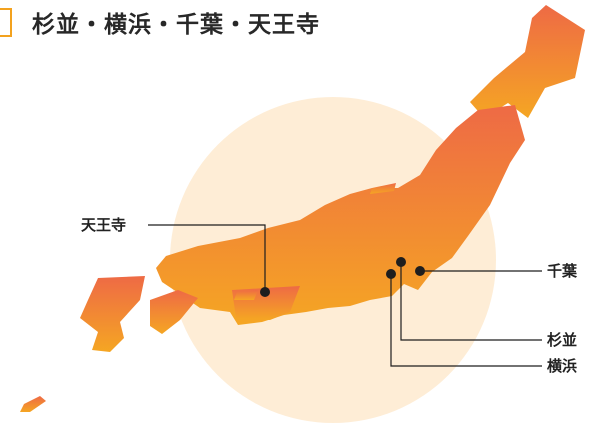 This screenshot has width=608, height=426. What do you see at coordinates (401, 262) in the screenshot?
I see `suginami-marker` at bounding box center [401, 262].